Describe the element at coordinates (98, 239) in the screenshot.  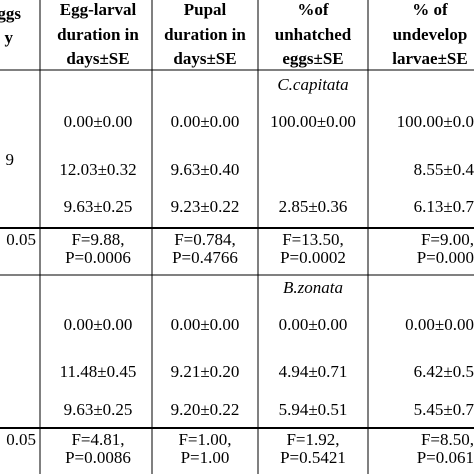
I see `stat-cell: F=9.88,` at that location.